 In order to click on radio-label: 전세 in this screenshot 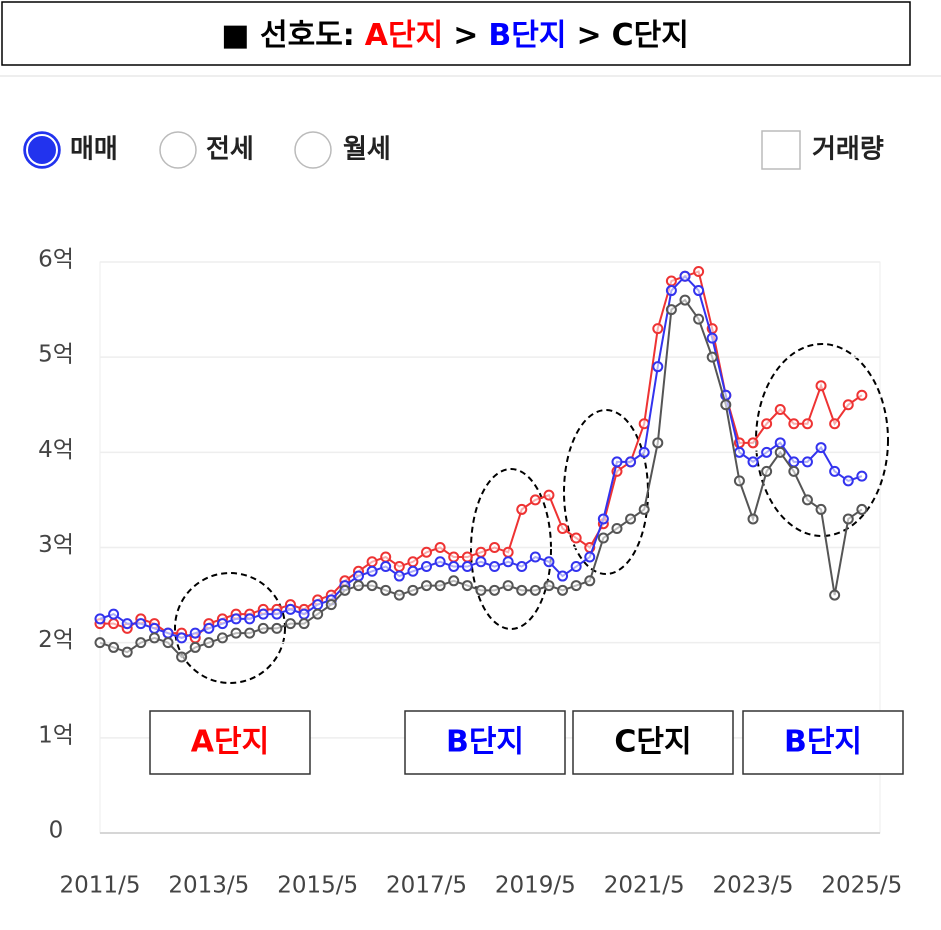, I will do `click(230, 150)`.